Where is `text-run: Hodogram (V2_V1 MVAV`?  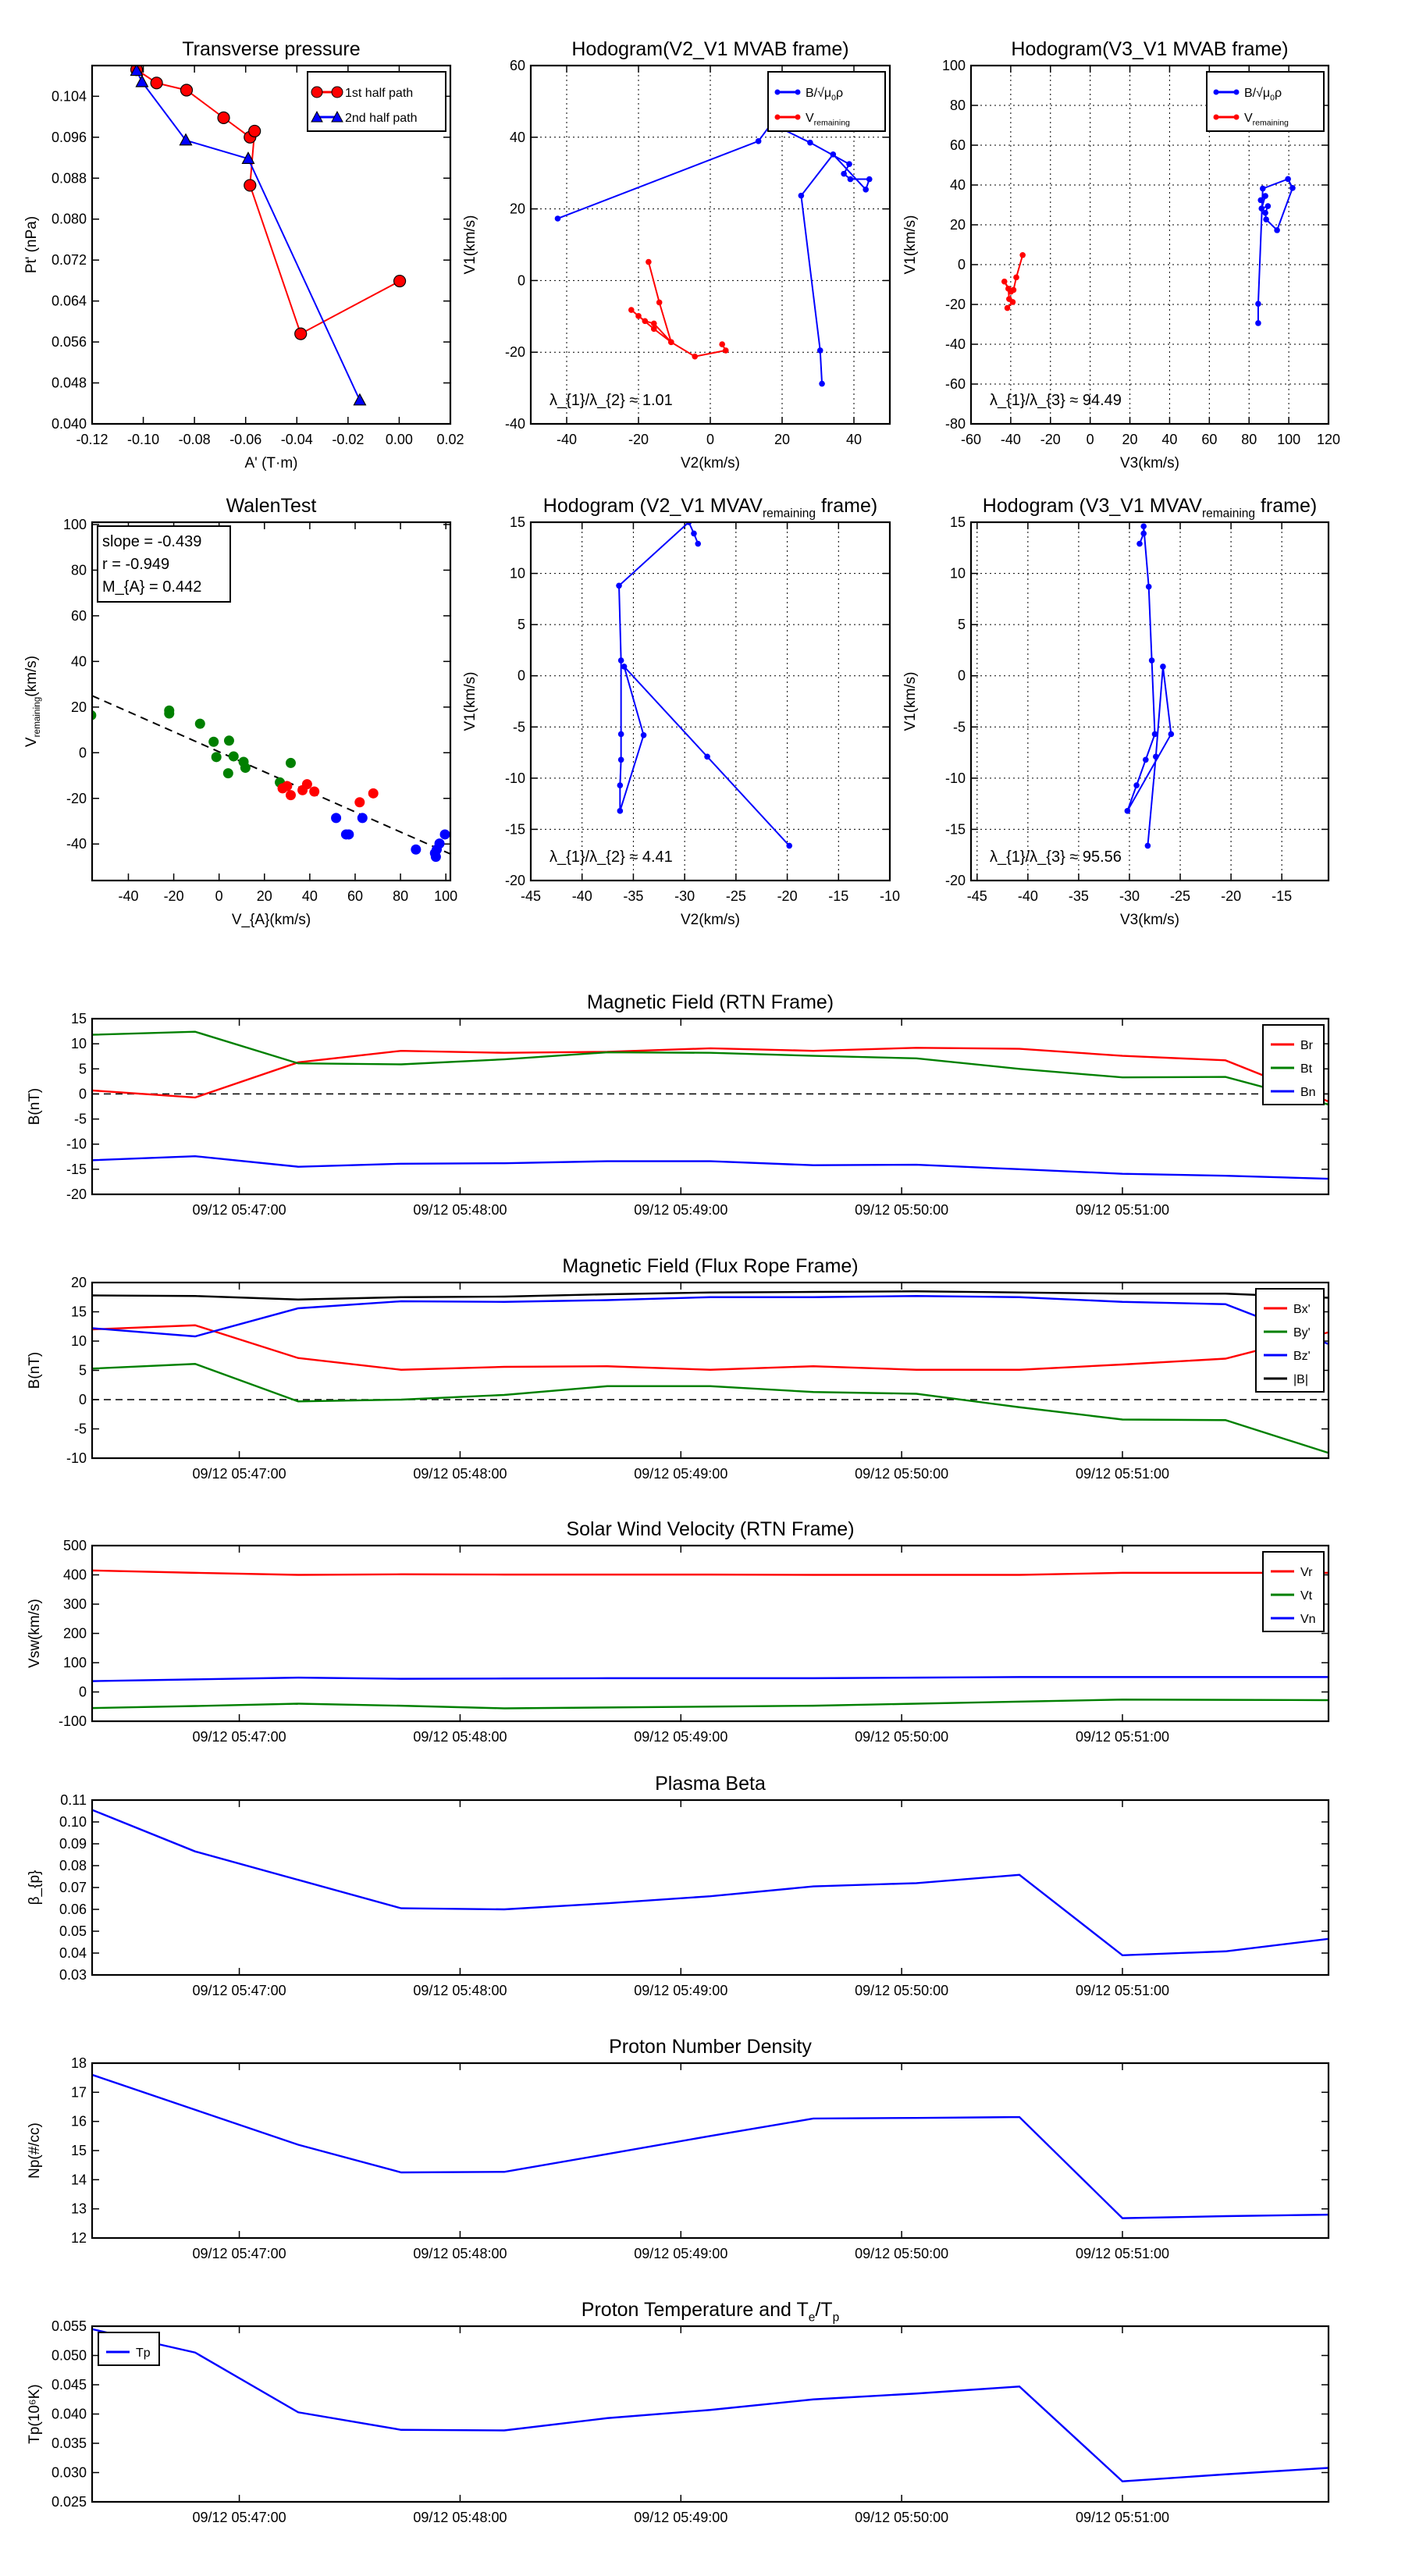
text-run: Hodogram (V2_V1 MVAV is located at coordinates (653, 506).